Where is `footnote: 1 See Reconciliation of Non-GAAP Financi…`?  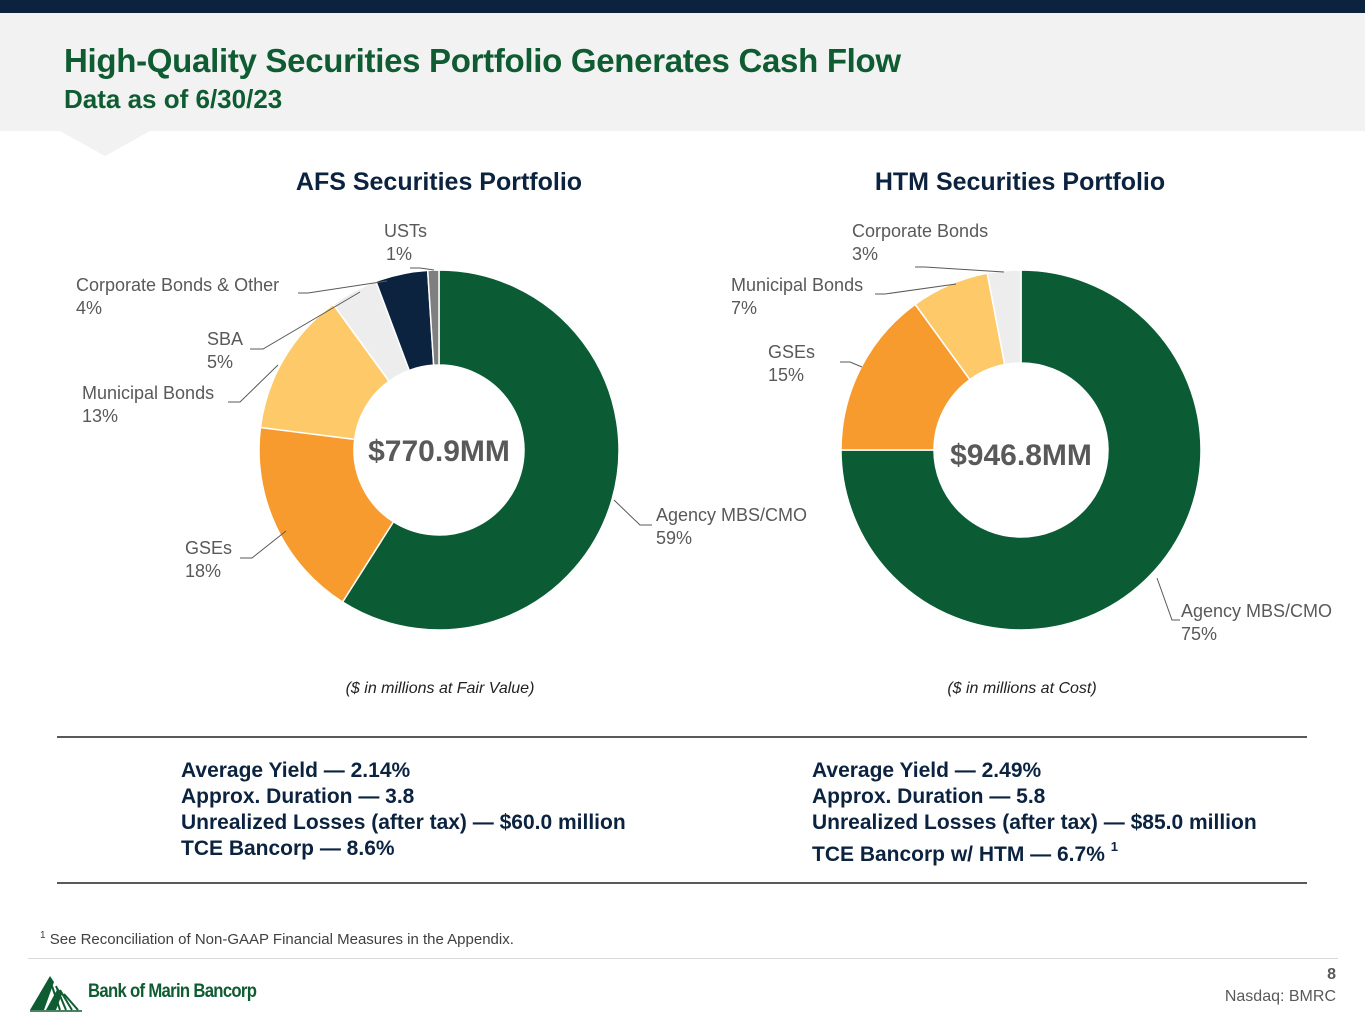 footnote: 1 See Reconciliation of Non-GAAP Financi… is located at coordinates (277, 939).